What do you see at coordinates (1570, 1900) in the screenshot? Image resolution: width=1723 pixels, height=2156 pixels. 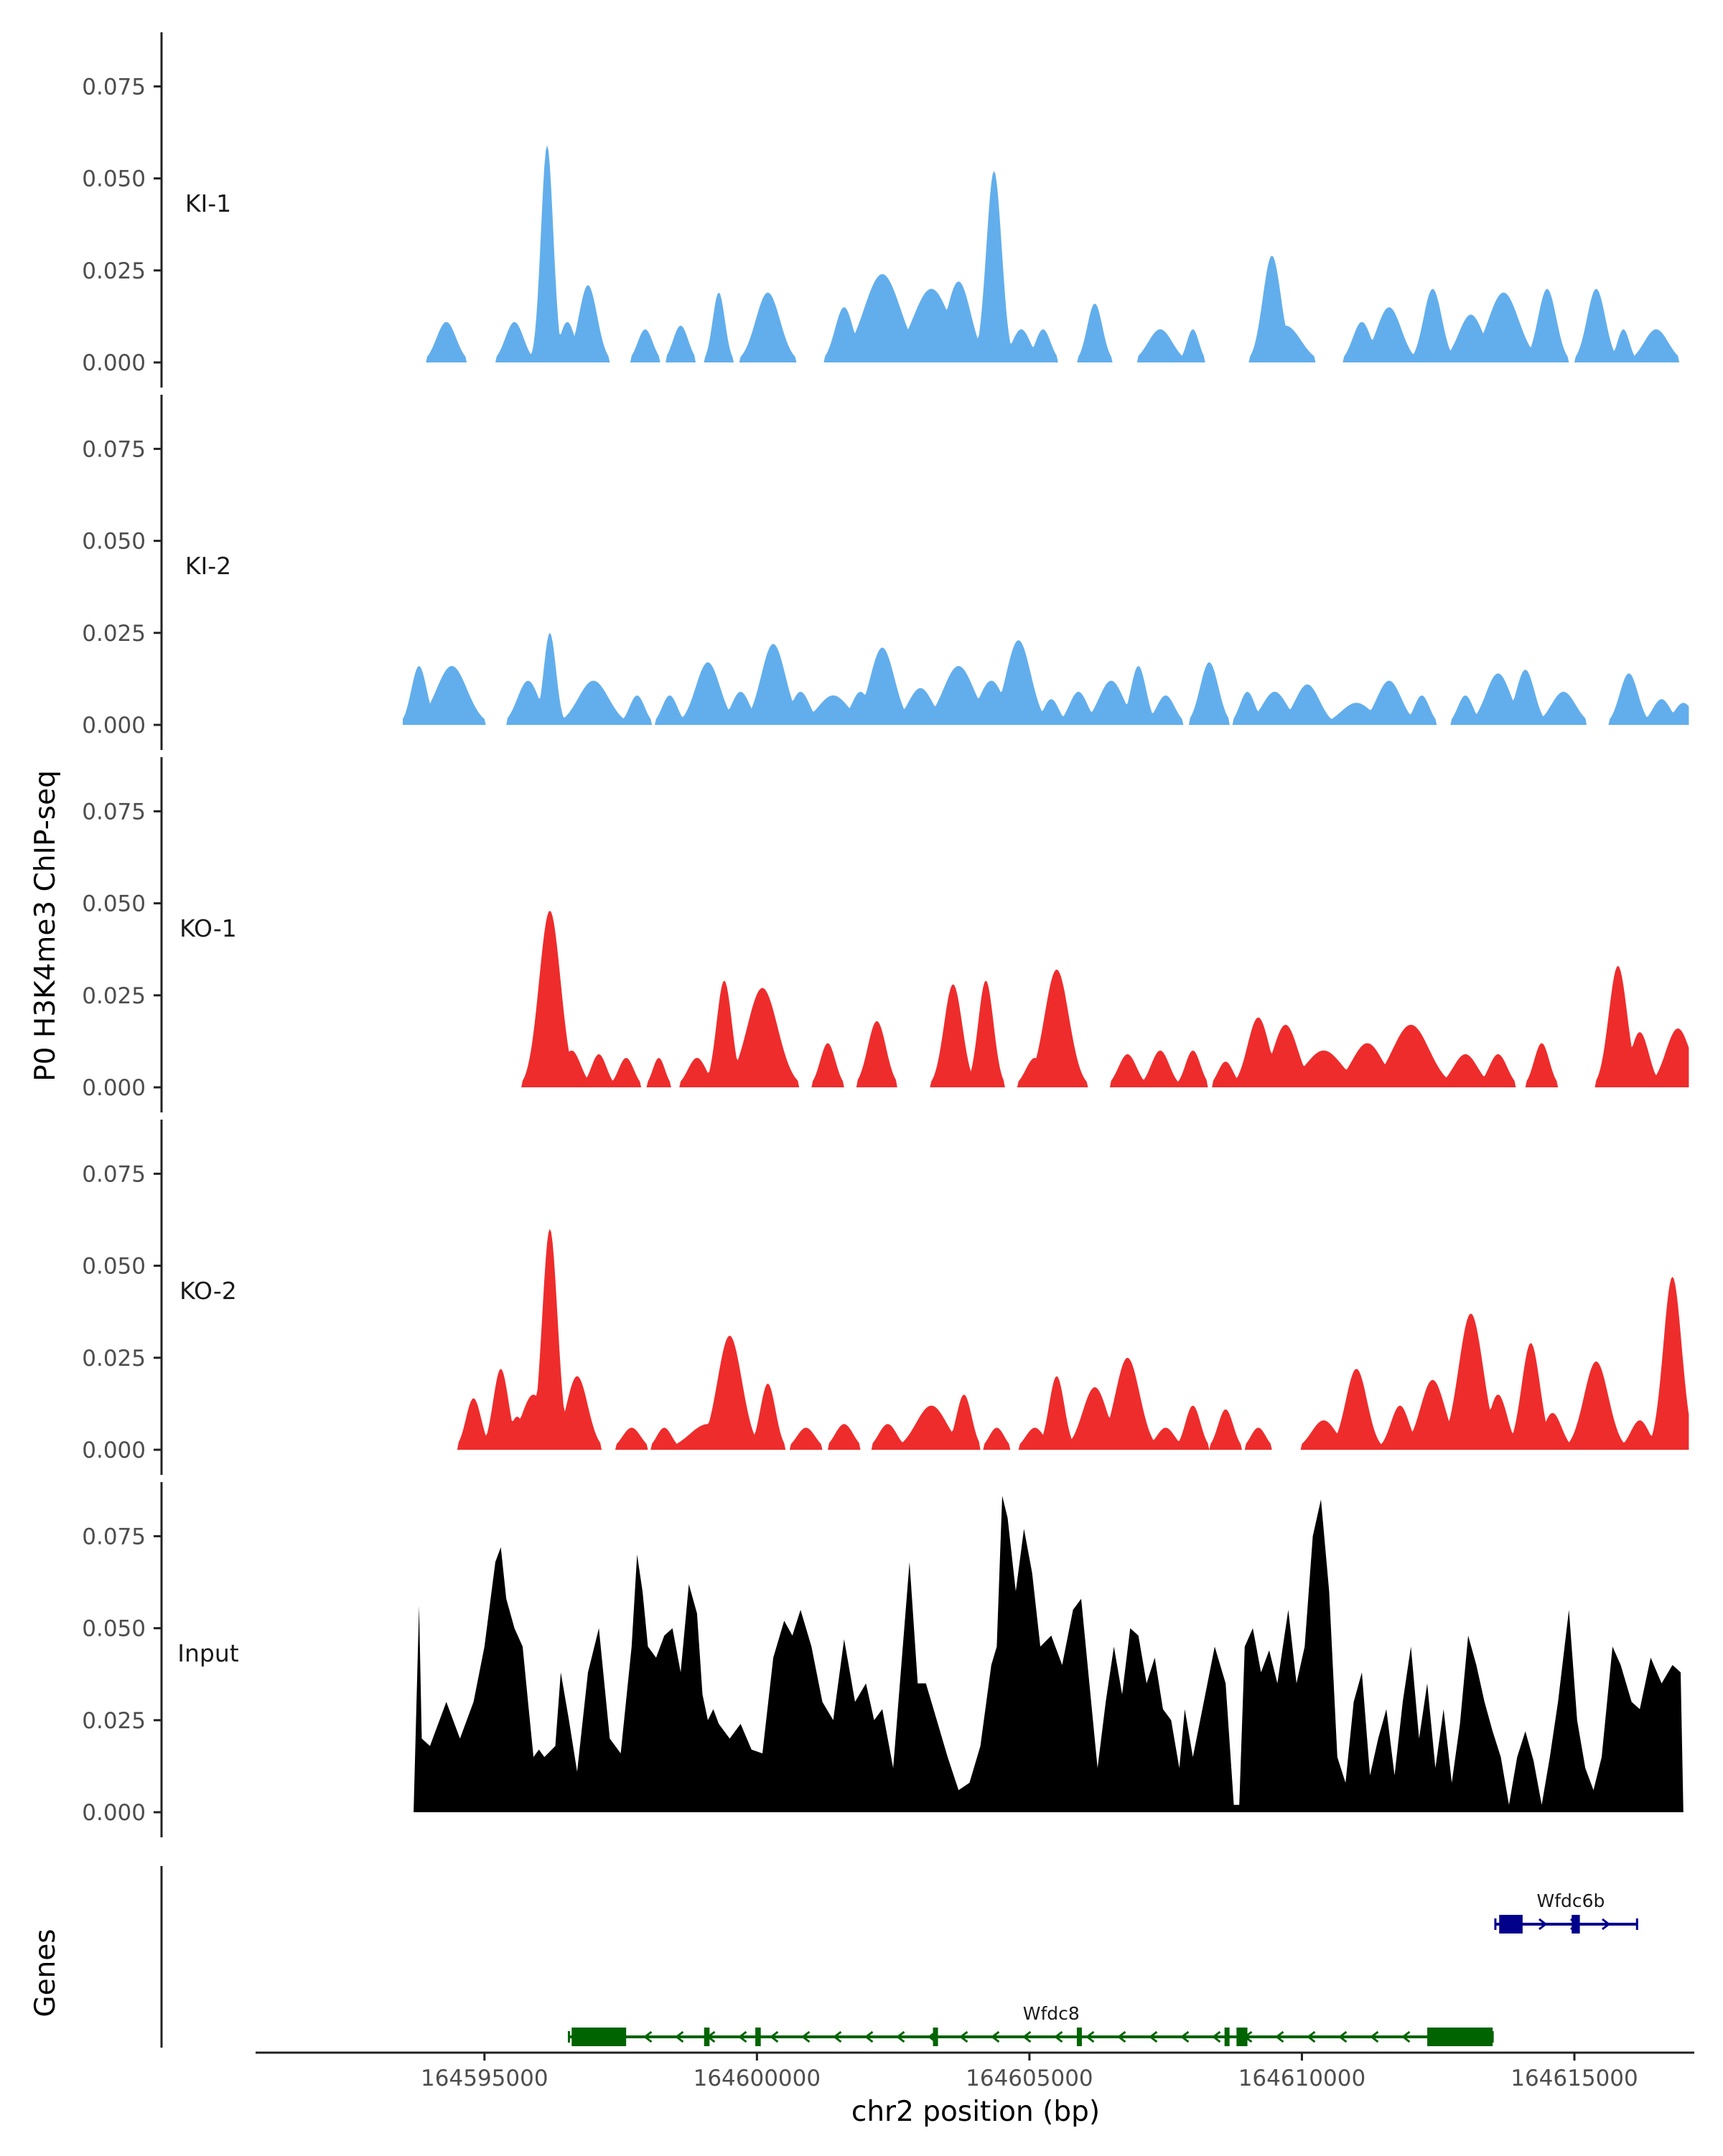 I see `gene-name: Wfdc6b` at bounding box center [1570, 1900].